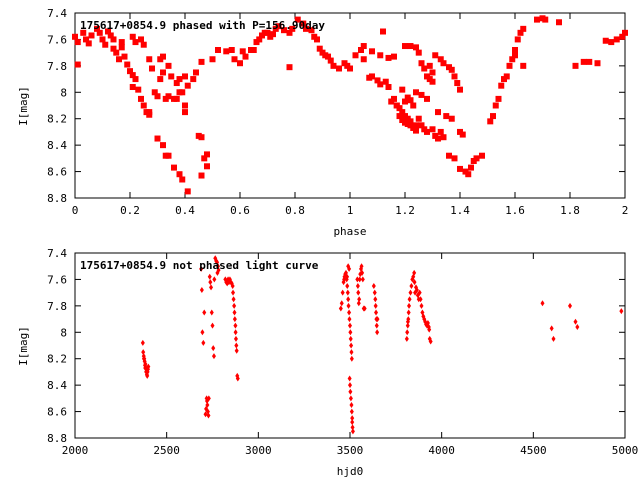  Describe the element at coordinates (57, 172) in the screenshot. I see `y-tick-label: 8.6` at that location.